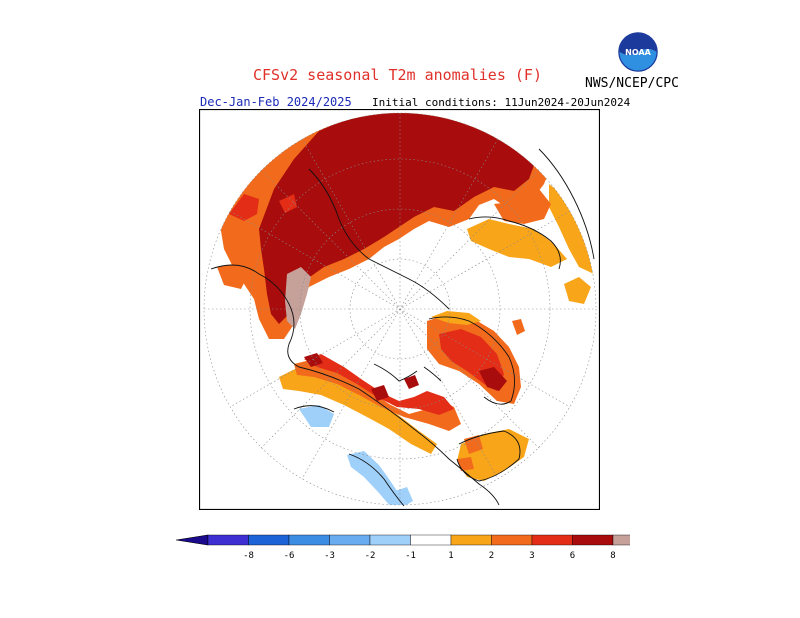 This screenshot has height=618, width=800. I want to click on legend-swatch-plus6, so click(593, 540).